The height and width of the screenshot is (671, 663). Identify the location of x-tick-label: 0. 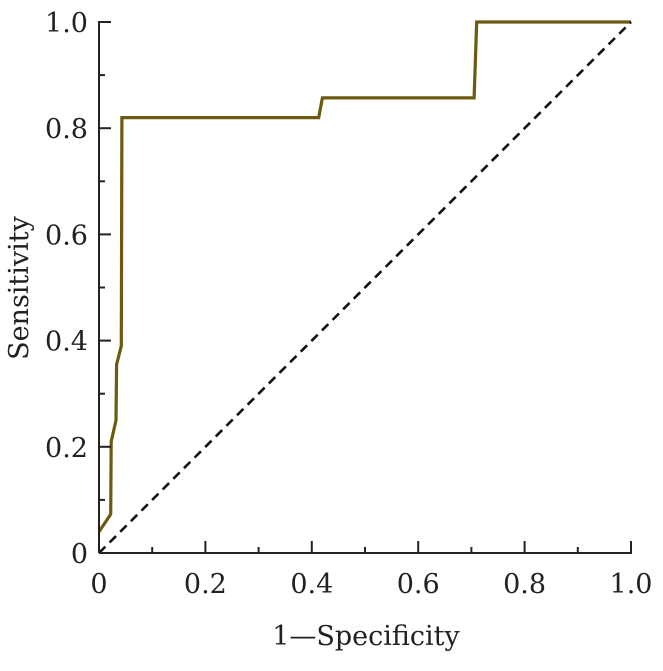
(98, 584).